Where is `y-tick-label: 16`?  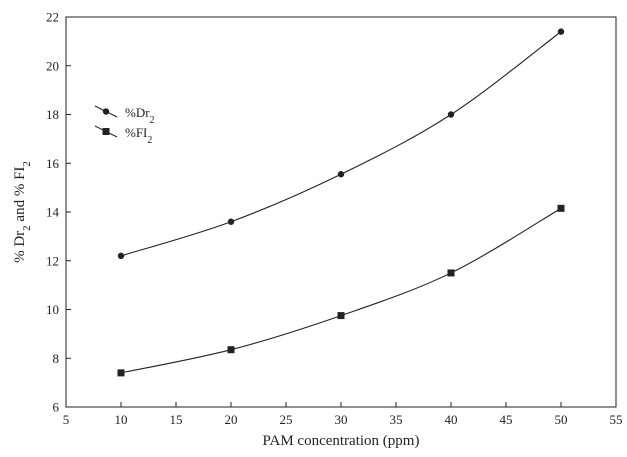
y-tick-label: 16 is located at coordinates (53, 163).